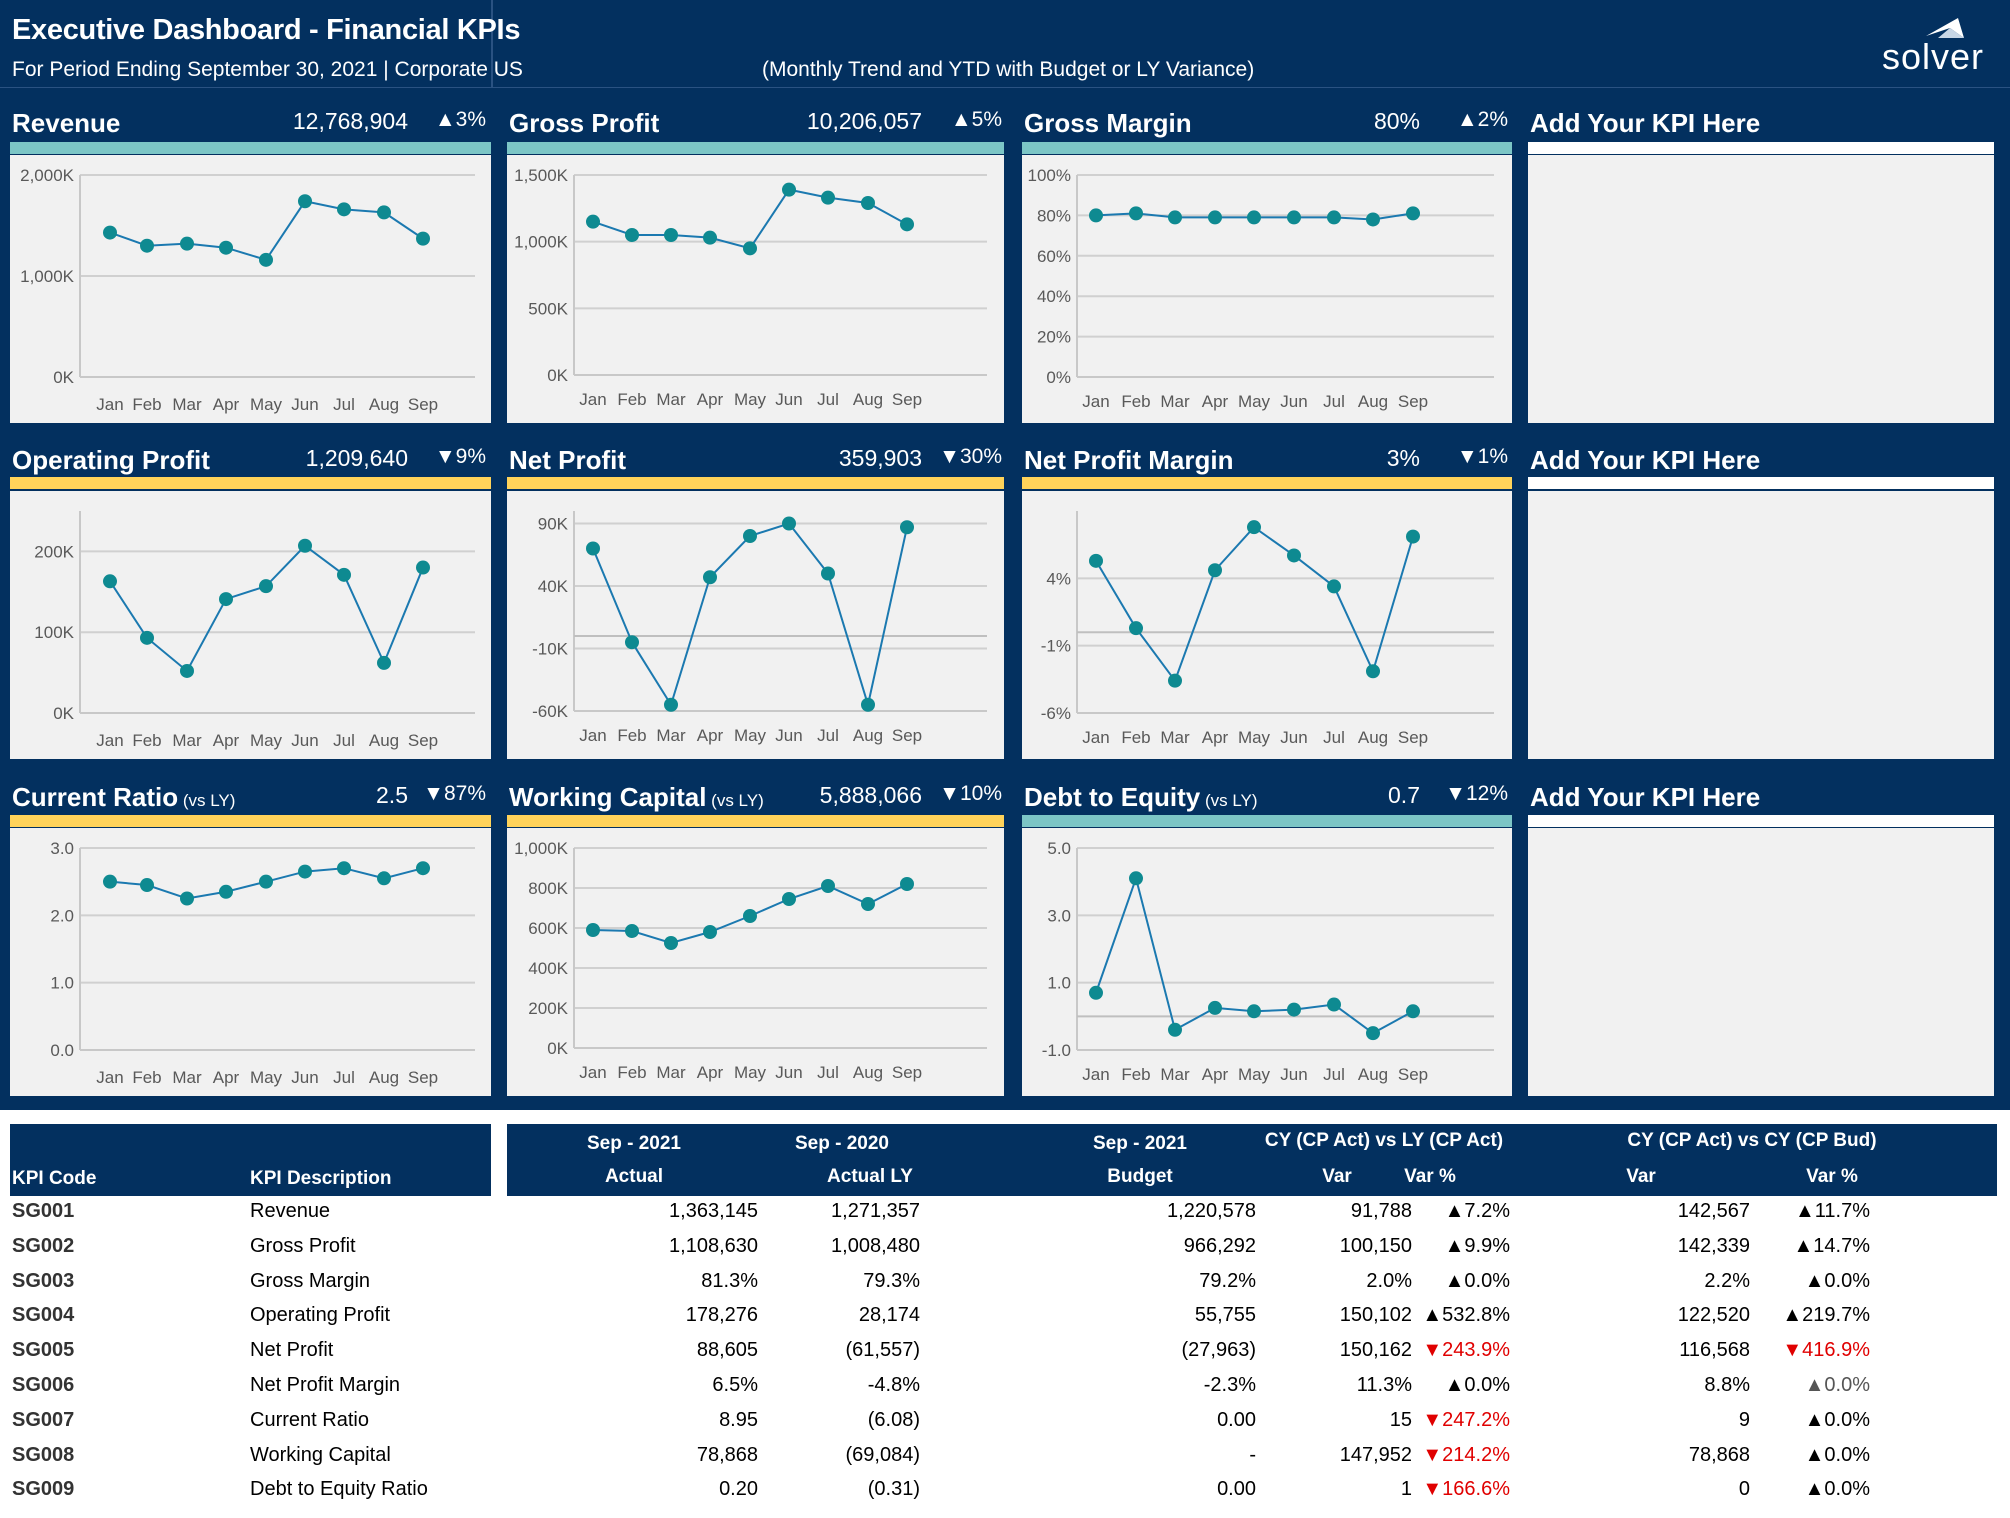 The height and width of the screenshot is (1518, 2010). I want to click on kpi-chart-panel: -1.0 1.0 3.0 5.0 Jan Feb Mar Apr May Jun Jul Aug Sep, so click(1267, 962).